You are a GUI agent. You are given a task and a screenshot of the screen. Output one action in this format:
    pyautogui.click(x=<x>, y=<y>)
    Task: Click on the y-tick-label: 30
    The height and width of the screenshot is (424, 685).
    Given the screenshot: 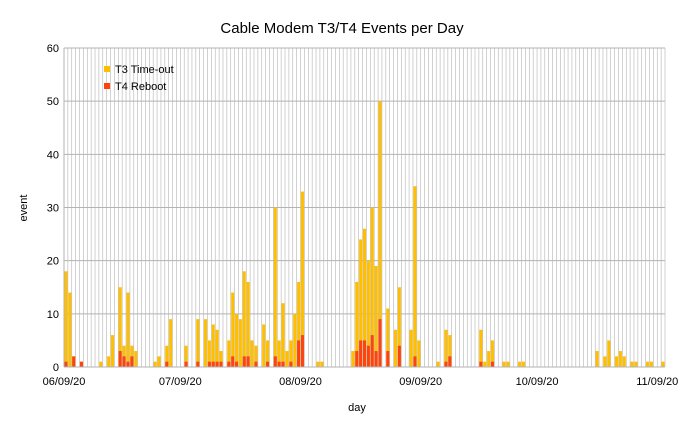 What is the action you would take?
    pyautogui.click(x=53, y=209)
    